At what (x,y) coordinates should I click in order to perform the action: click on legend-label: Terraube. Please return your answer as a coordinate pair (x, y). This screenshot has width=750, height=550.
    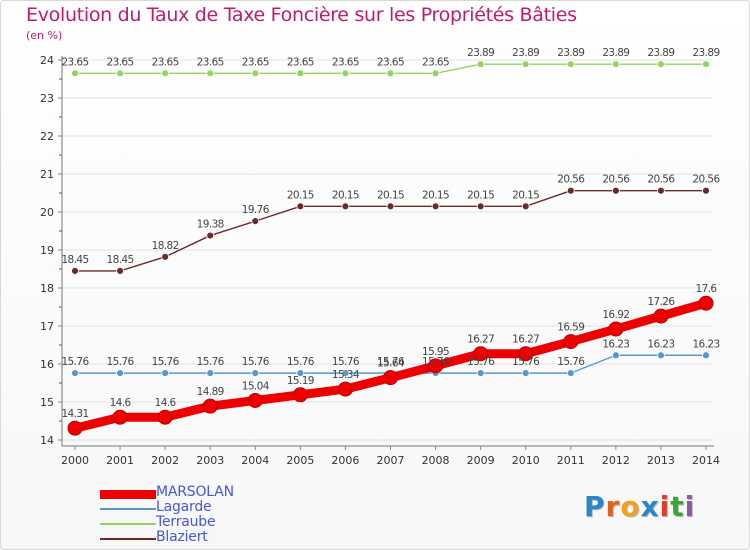
    Looking at the image, I should click on (186, 522).